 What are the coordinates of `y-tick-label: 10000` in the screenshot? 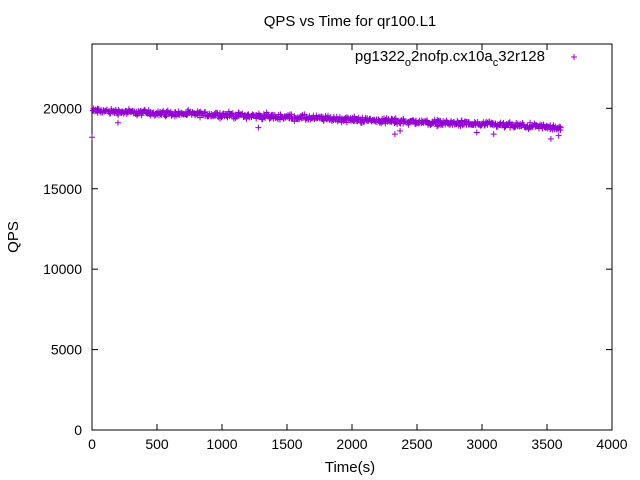 It's located at (62, 269).